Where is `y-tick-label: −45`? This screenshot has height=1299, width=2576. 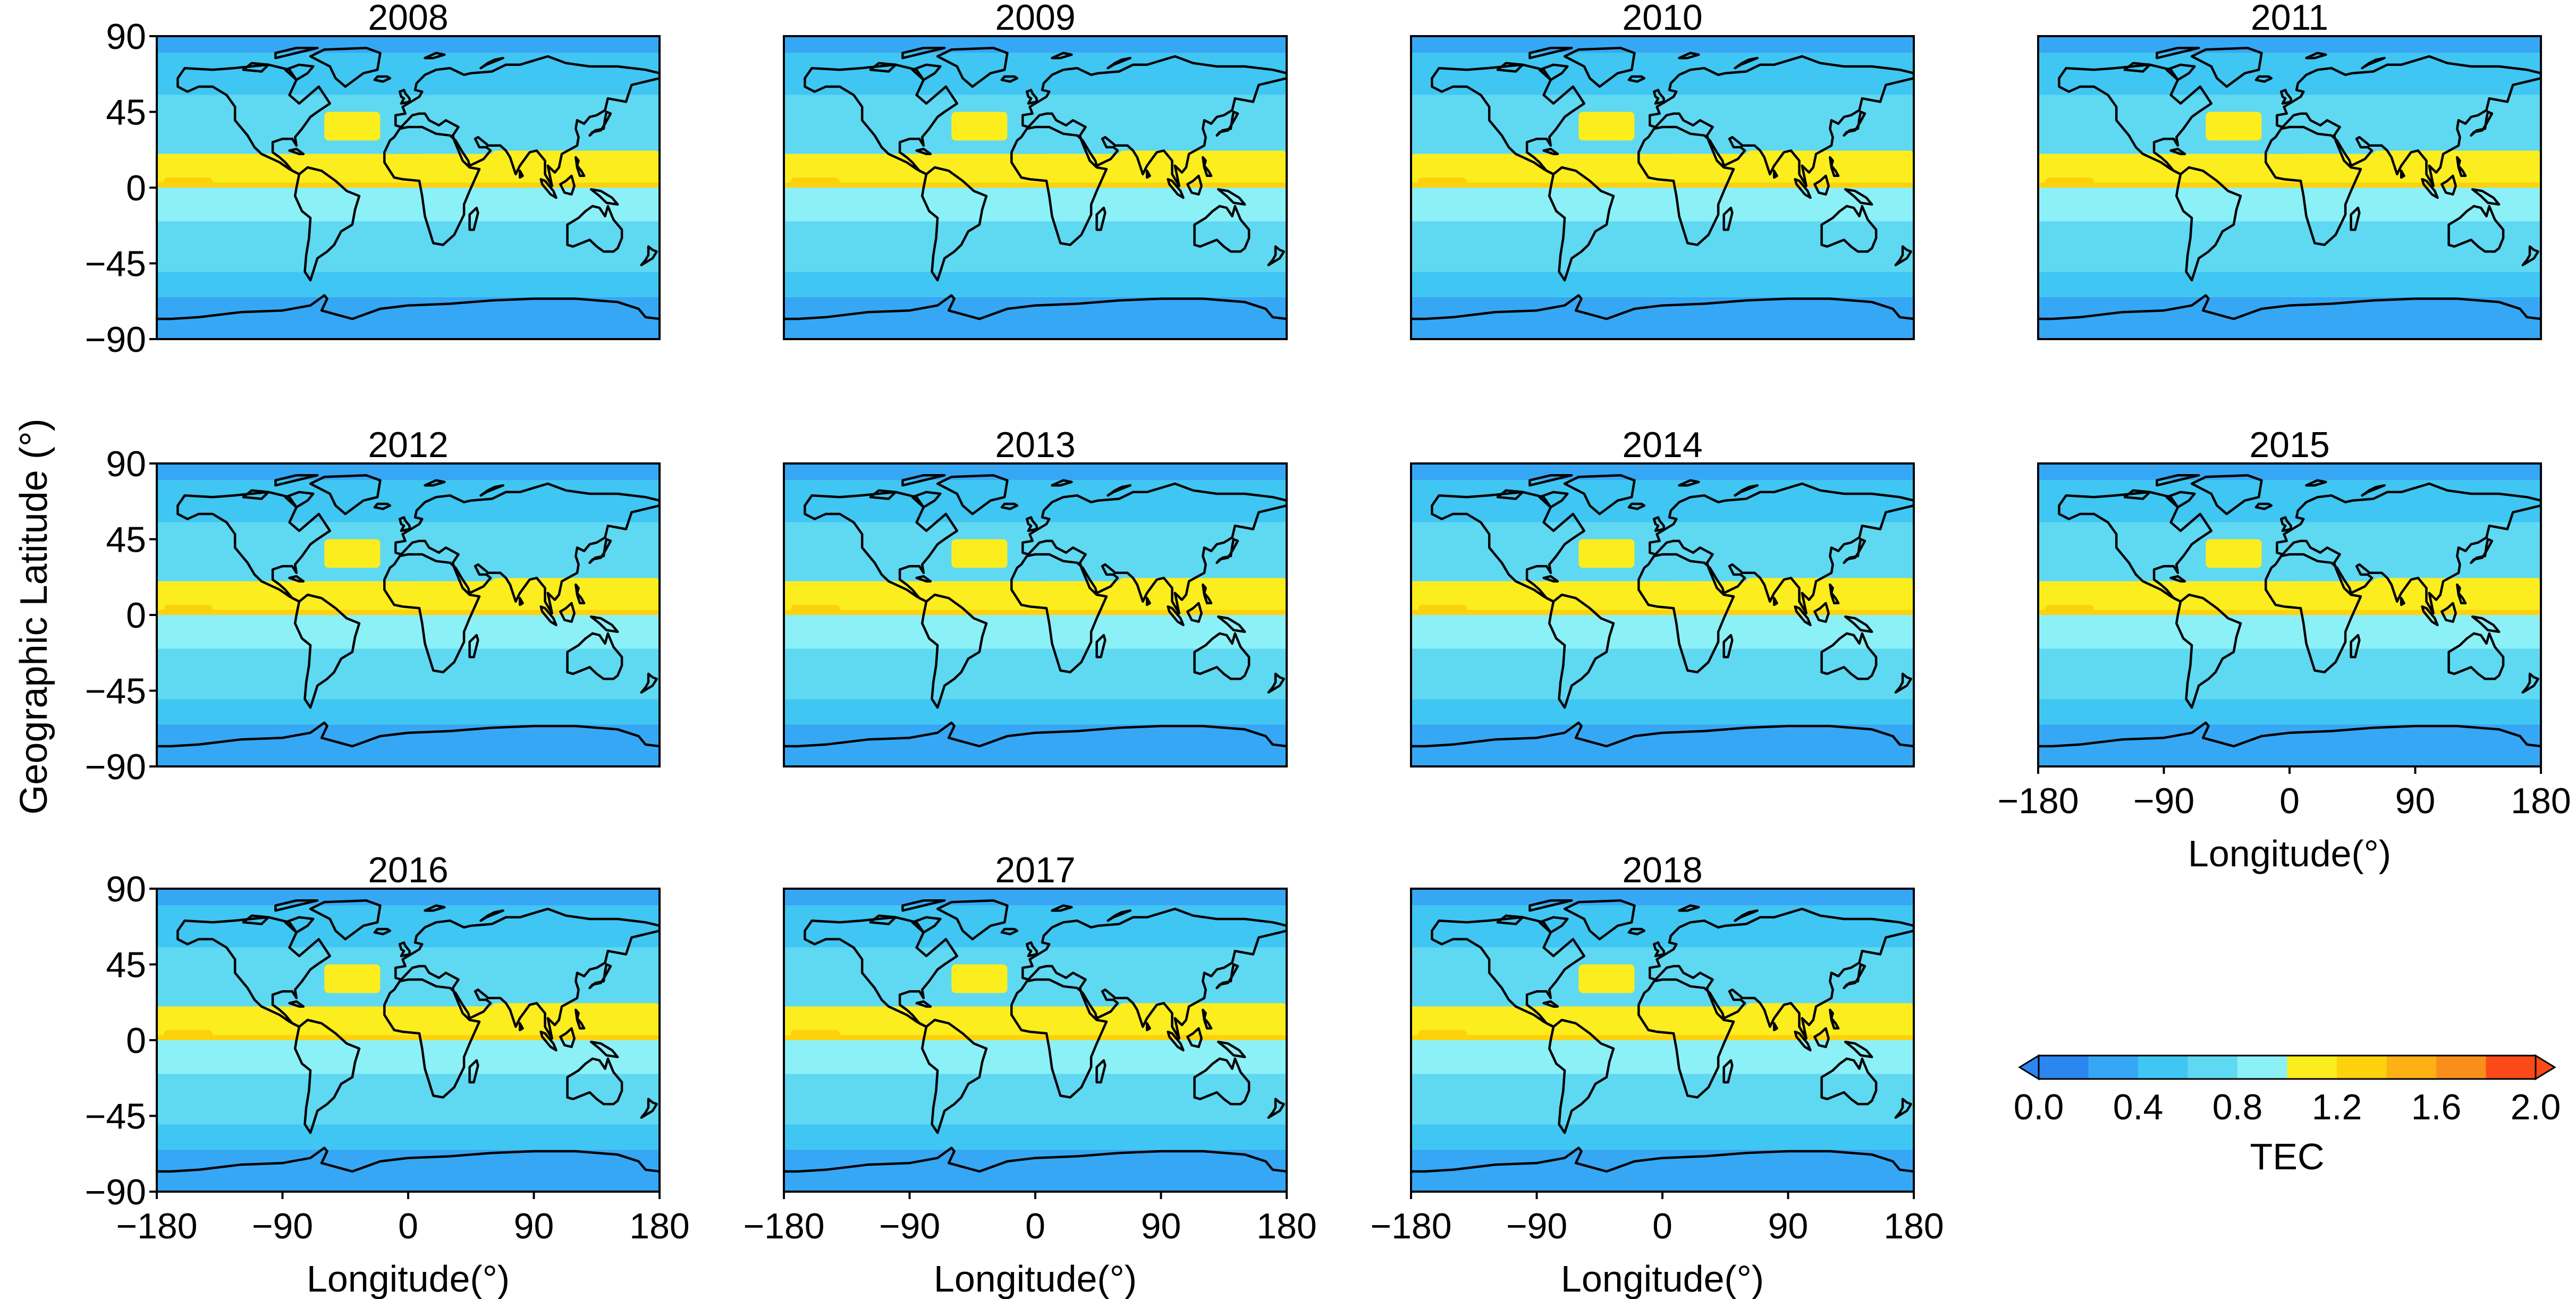 y-tick-label: −45 is located at coordinates (115, 1116).